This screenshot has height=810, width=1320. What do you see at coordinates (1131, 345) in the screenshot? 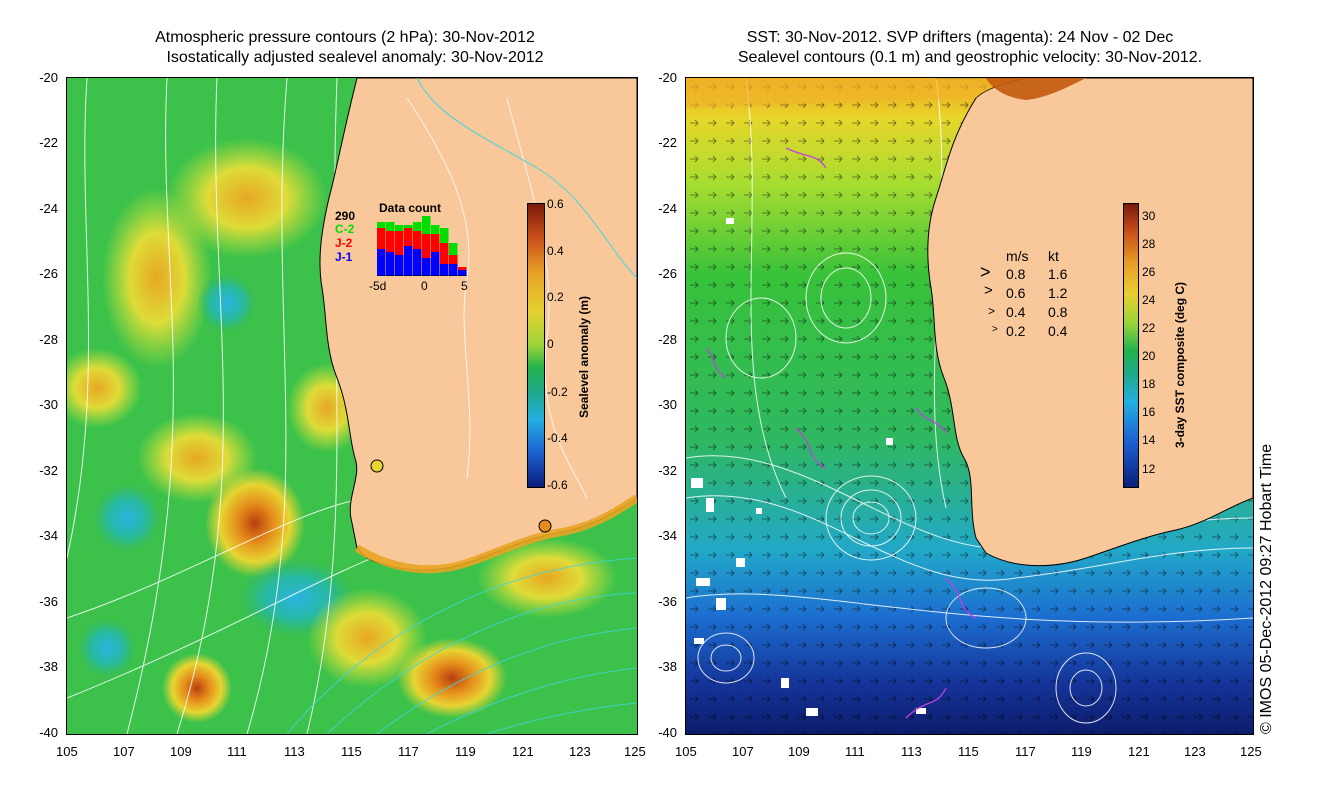
I see `right-colorbar` at bounding box center [1131, 345].